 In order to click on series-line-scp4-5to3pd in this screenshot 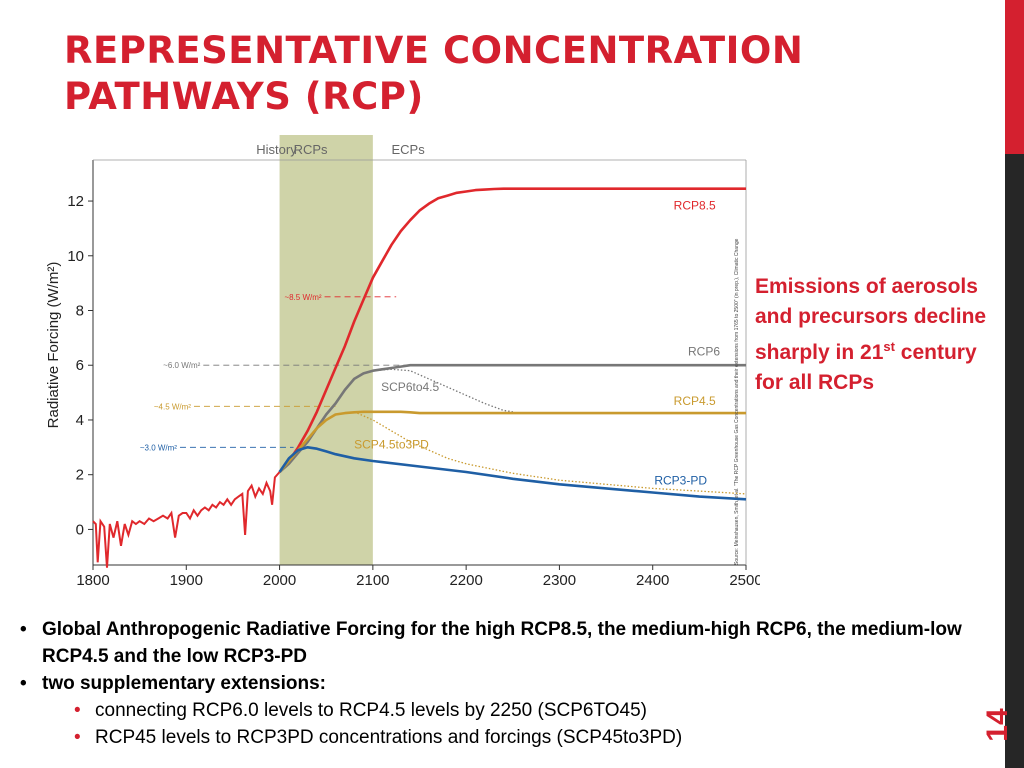, I will do `click(550, 453)`.